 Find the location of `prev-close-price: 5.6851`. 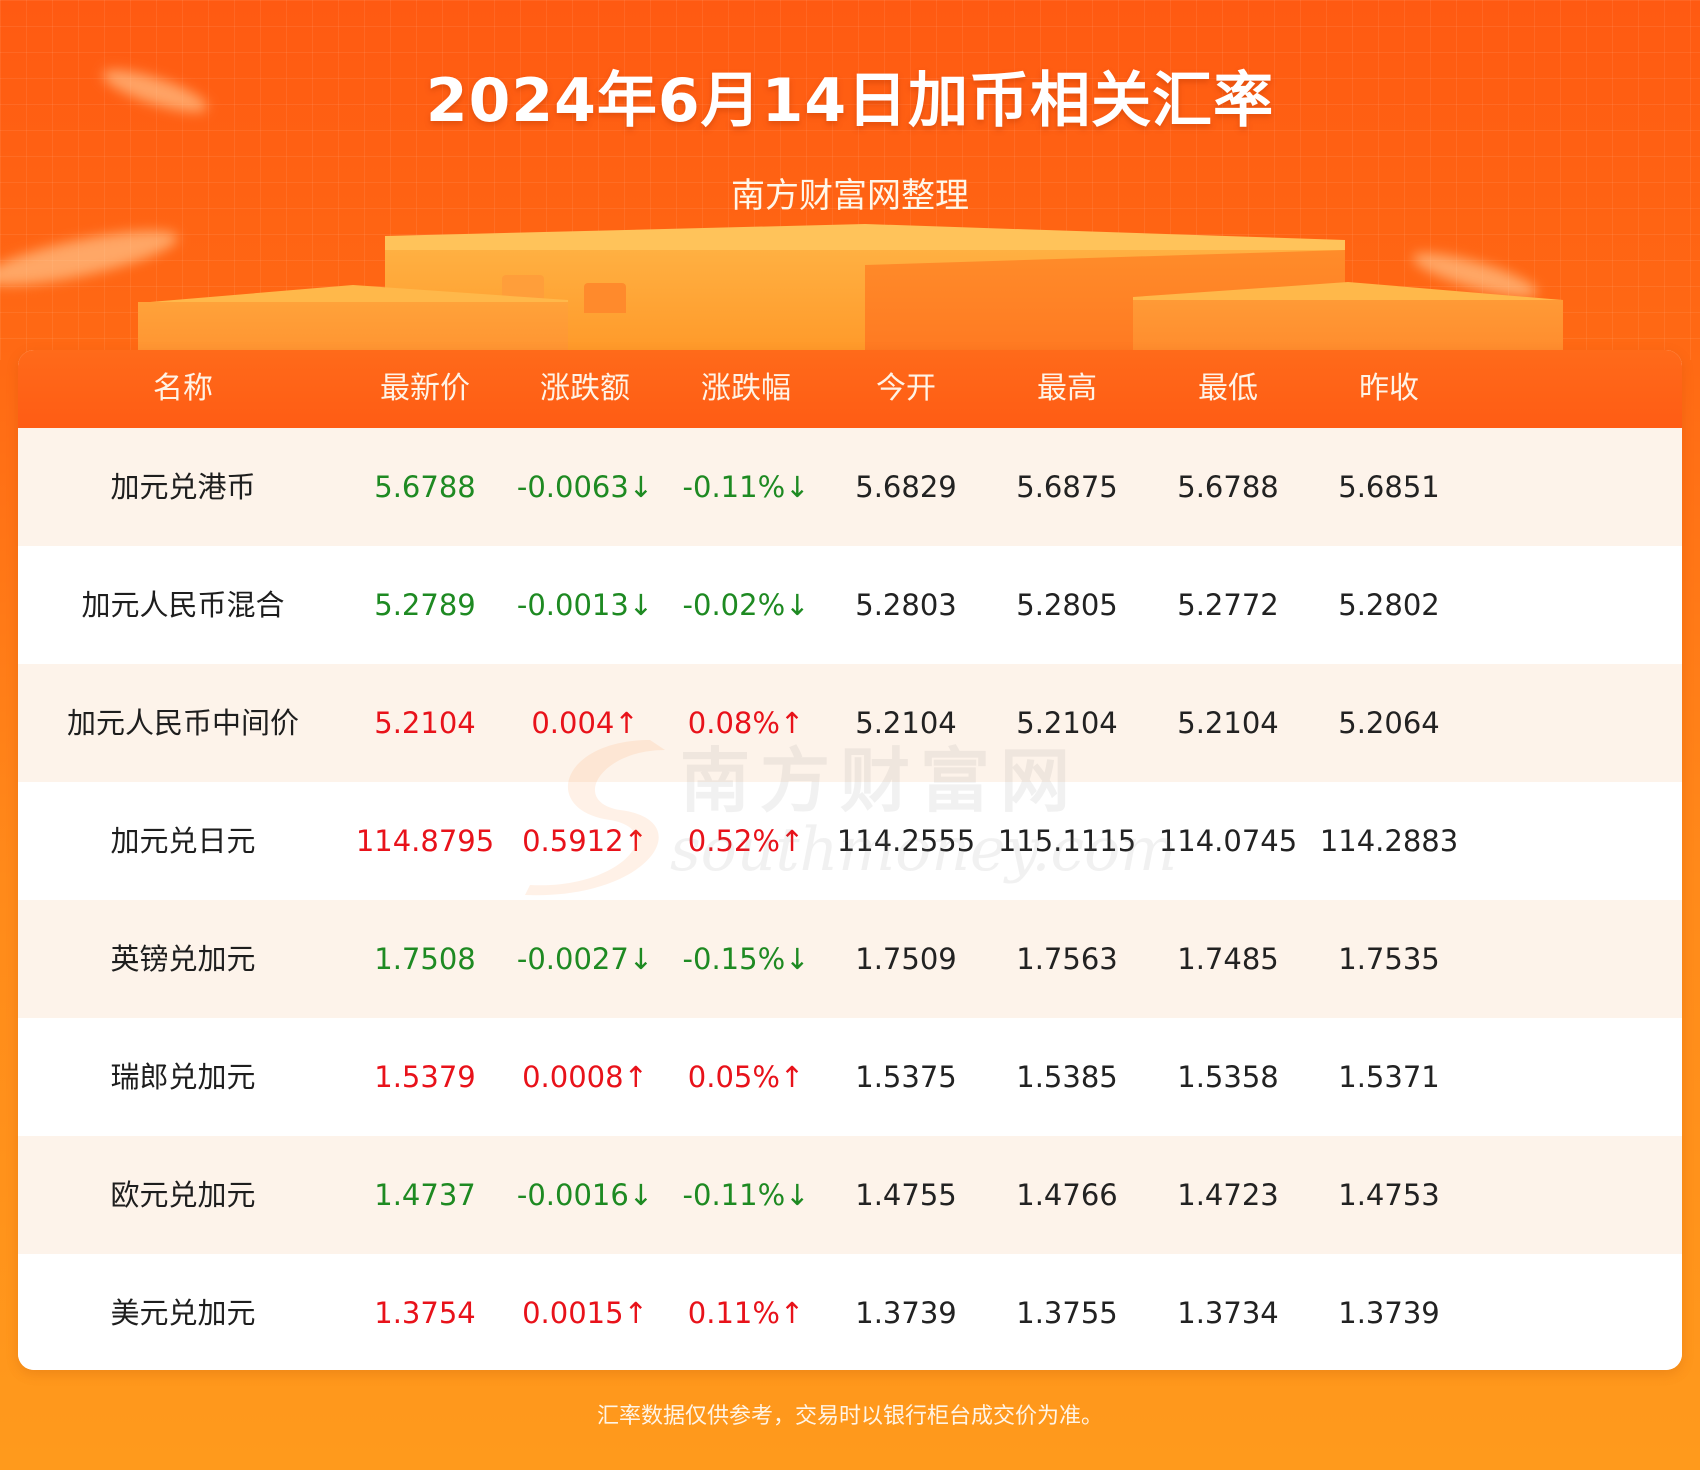

prev-close-price: 5.6851 is located at coordinates (1389, 487).